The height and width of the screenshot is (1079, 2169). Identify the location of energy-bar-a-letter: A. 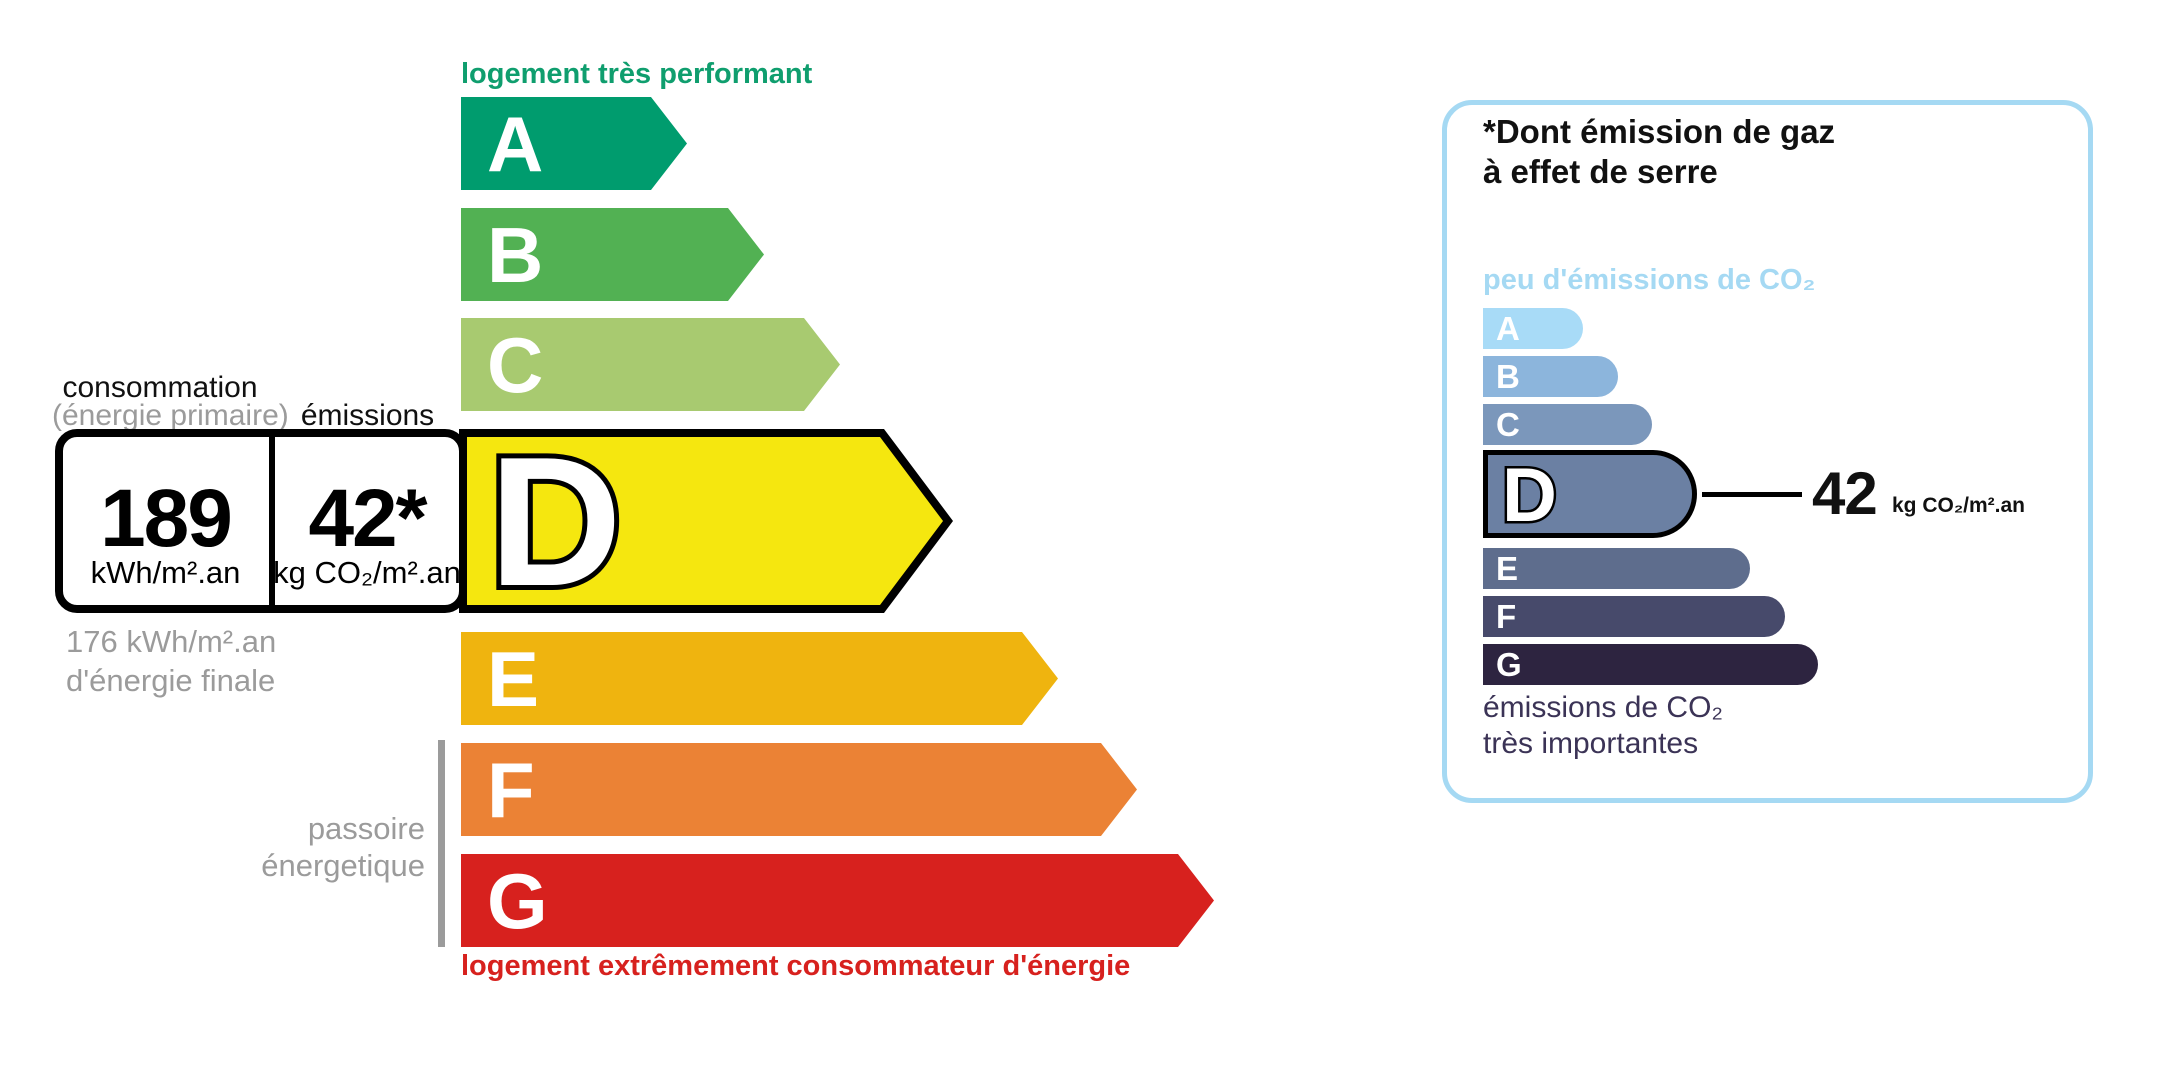
(515, 143).